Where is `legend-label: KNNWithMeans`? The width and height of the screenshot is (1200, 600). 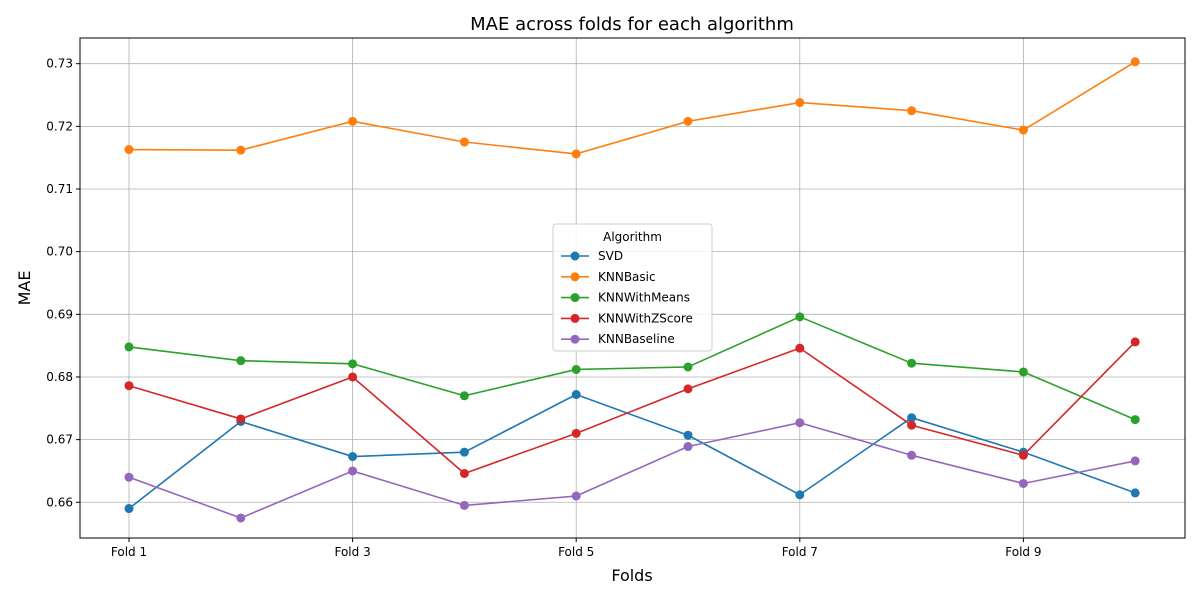 legend-label: KNNWithMeans is located at coordinates (644, 298).